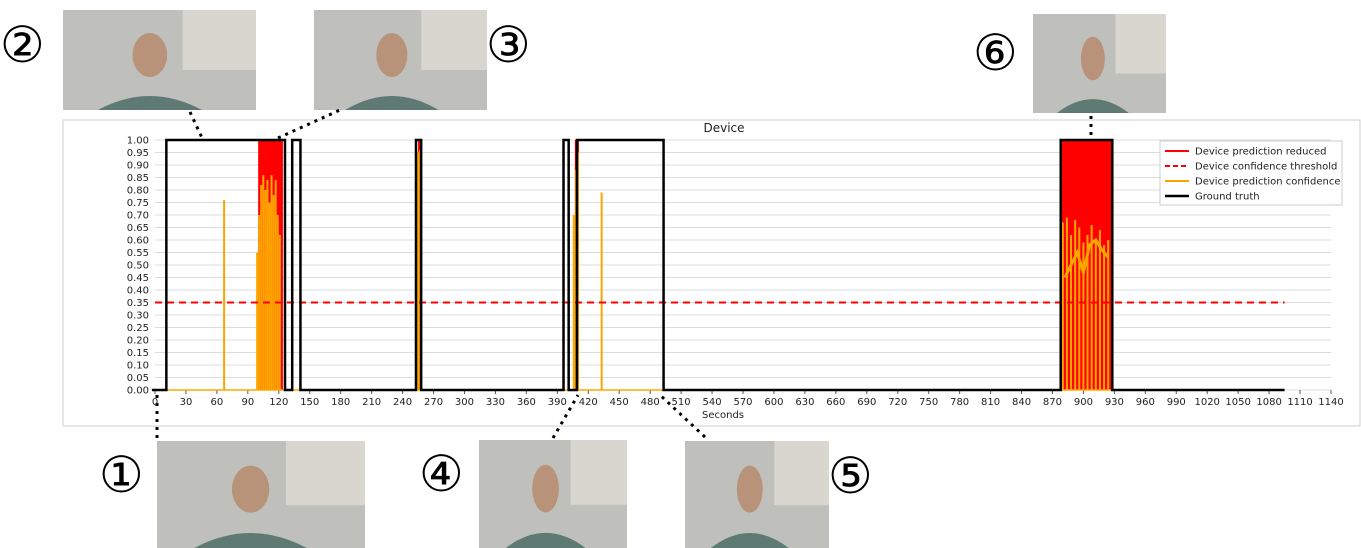 The image size is (1361, 548). Describe the element at coordinates (138, 228) in the screenshot. I see `y-tick-label: 0.65` at that location.